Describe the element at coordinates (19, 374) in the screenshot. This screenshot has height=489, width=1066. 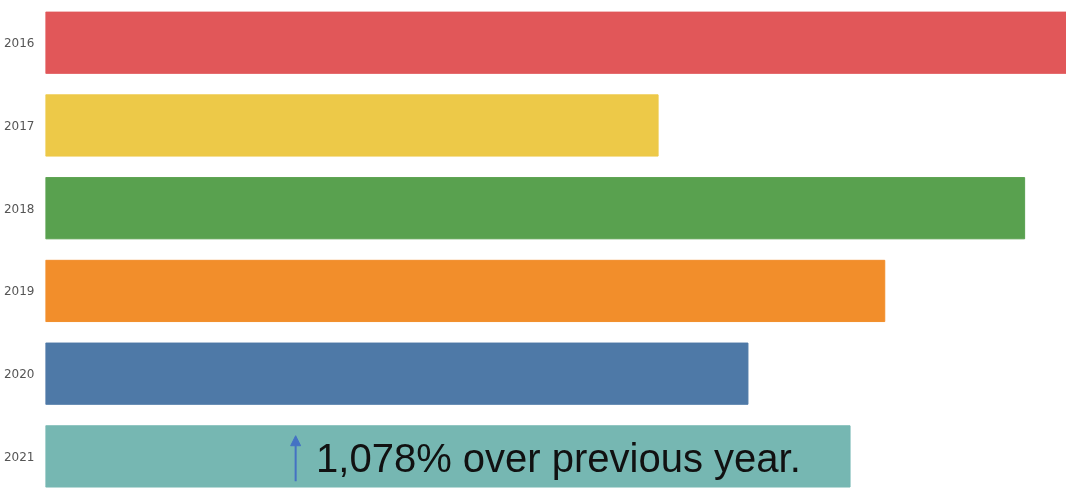
I see `y-tick-label: 2020` at that location.